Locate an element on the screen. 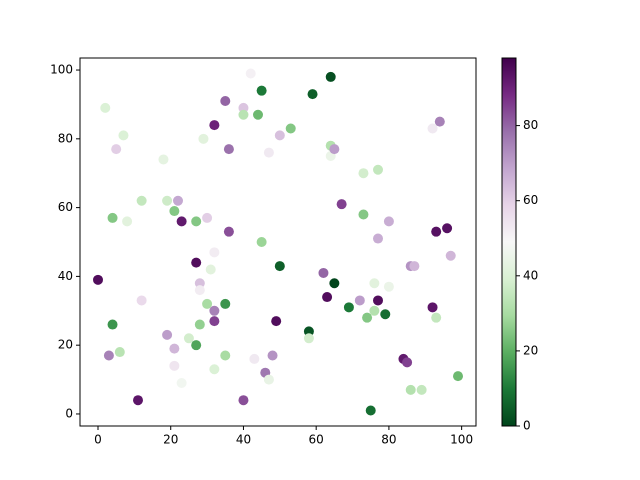 The height and width of the screenshot is (480, 640). colorbar-tick-label: 20 is located at coordinates (530, 350).